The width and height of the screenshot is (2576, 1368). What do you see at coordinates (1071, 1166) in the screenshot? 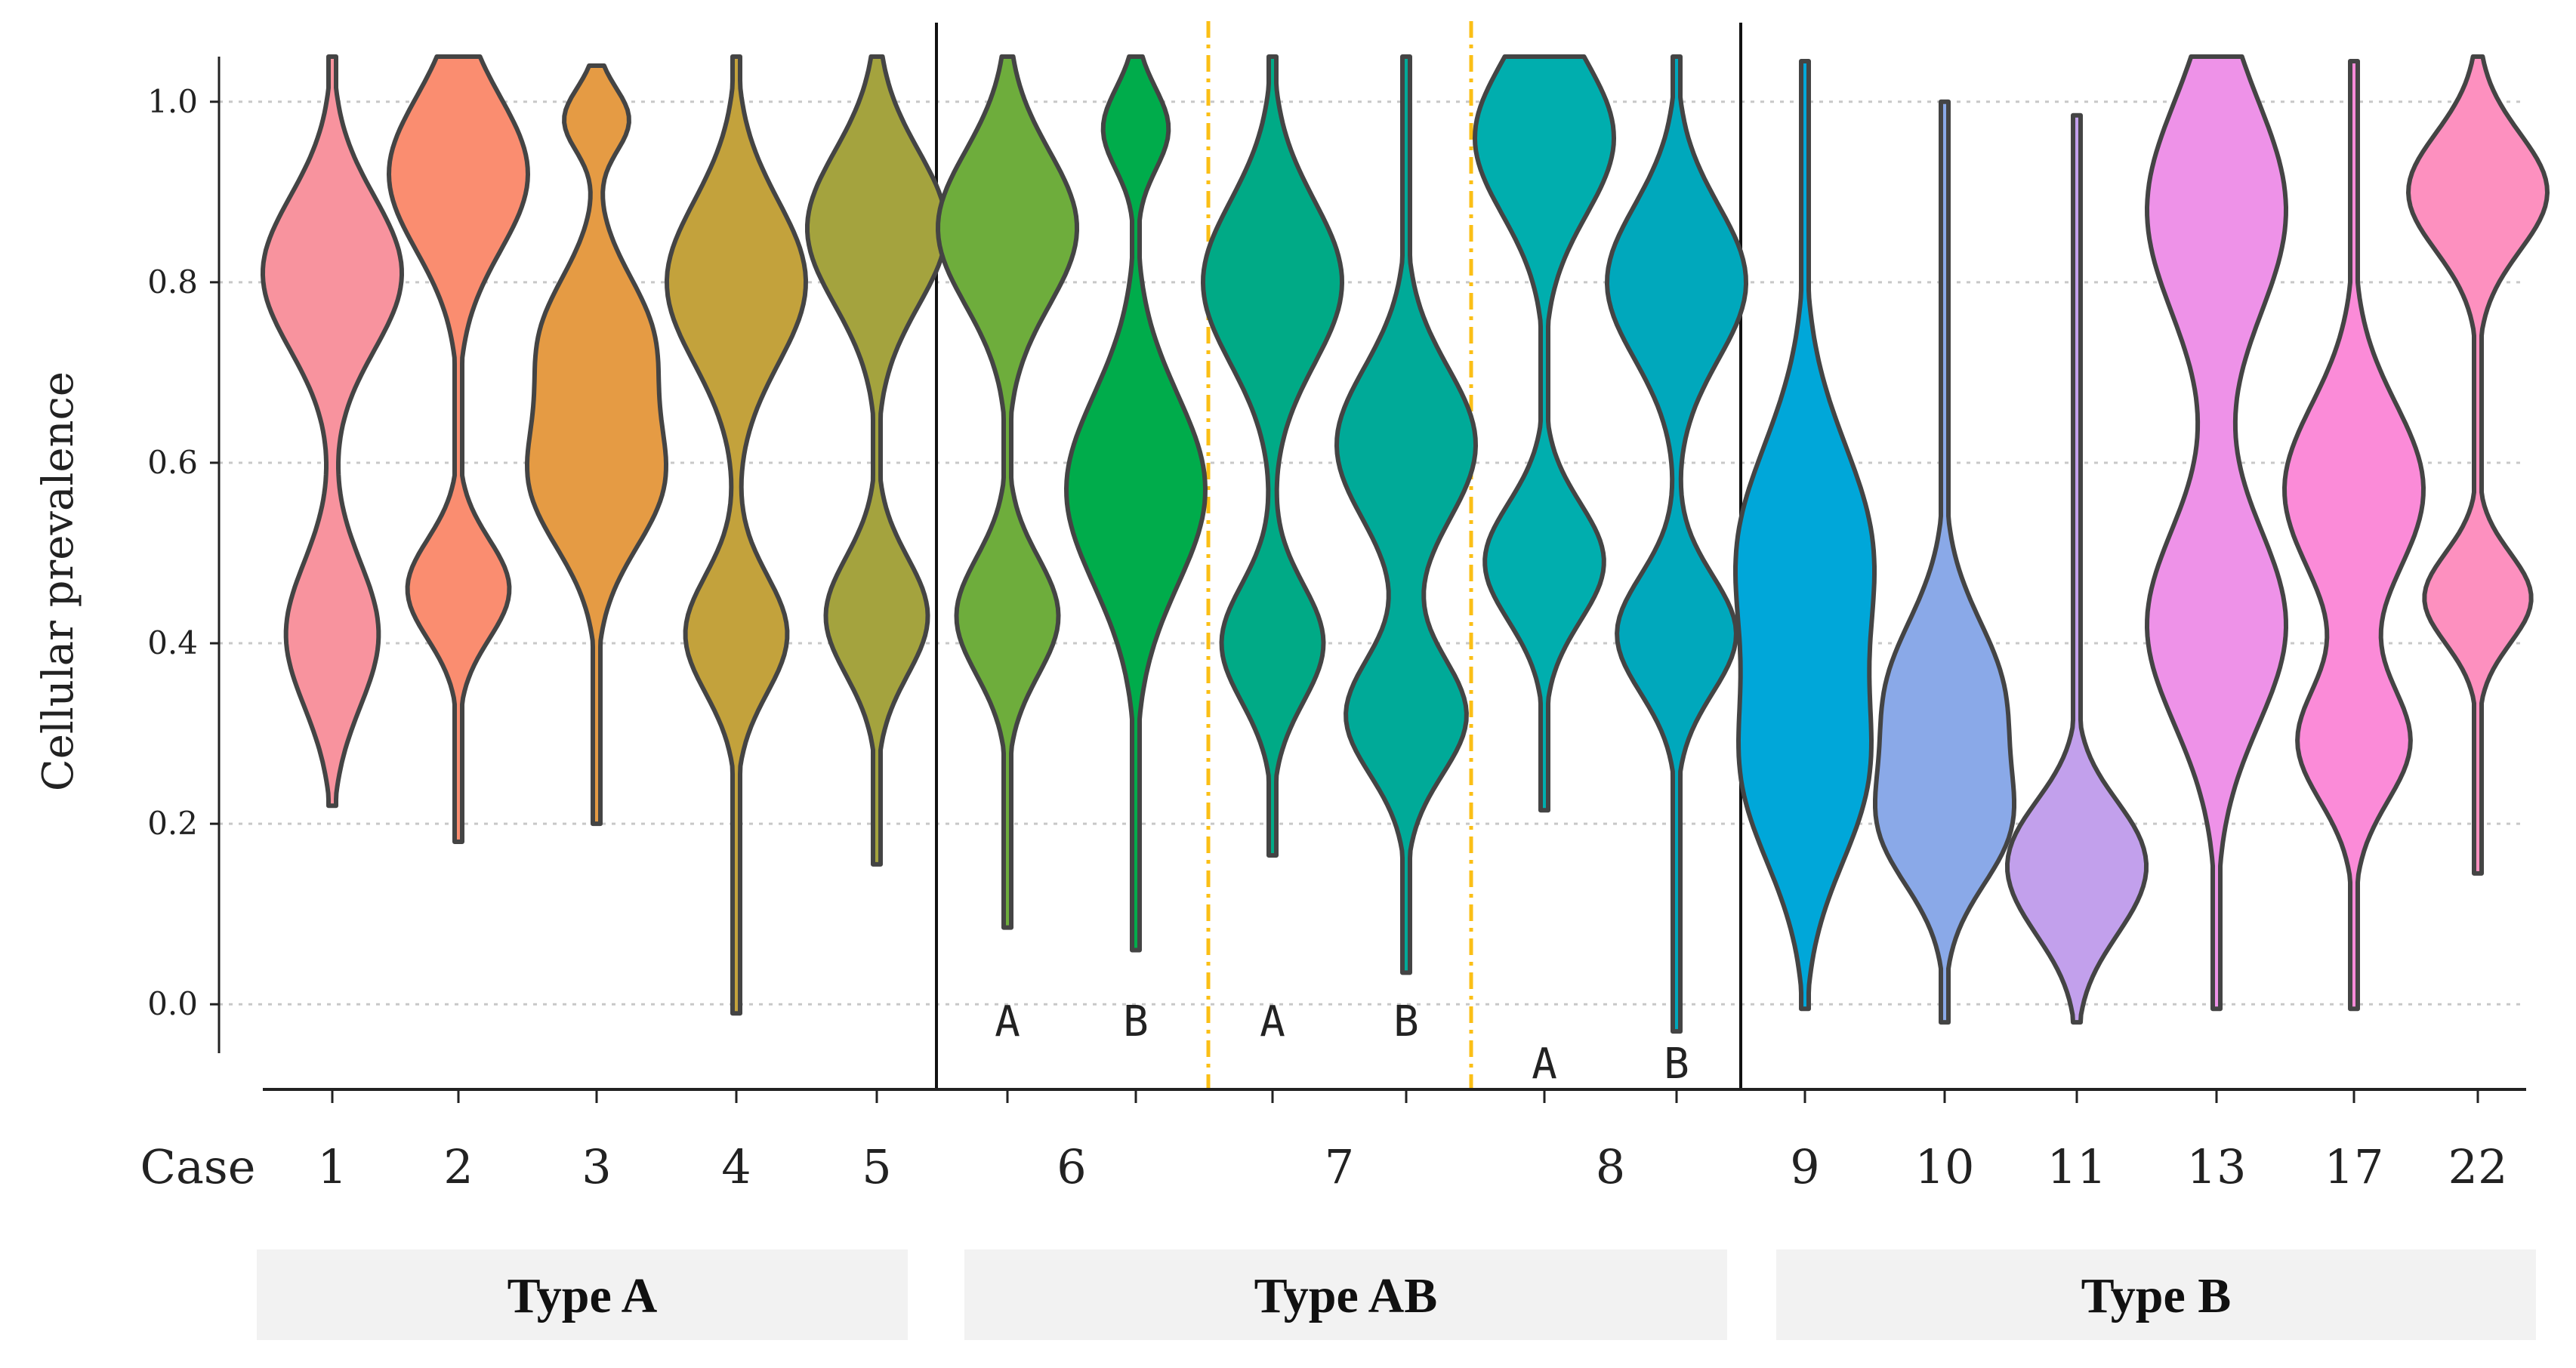
I see `case-label-6: 6` at bounding box center [1071, 1166].